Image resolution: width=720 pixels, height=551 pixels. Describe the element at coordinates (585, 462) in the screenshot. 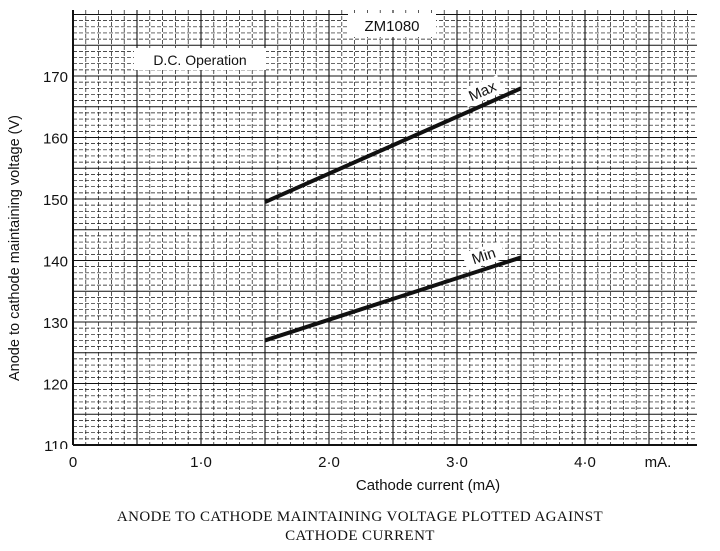

I see `x-tick-label: 4·0` at that location.